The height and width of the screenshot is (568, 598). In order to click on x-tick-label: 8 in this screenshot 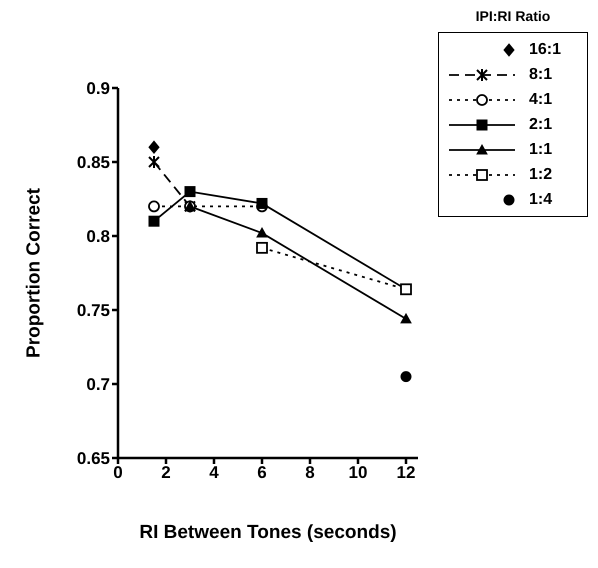, I will do `click(310, 472)`.